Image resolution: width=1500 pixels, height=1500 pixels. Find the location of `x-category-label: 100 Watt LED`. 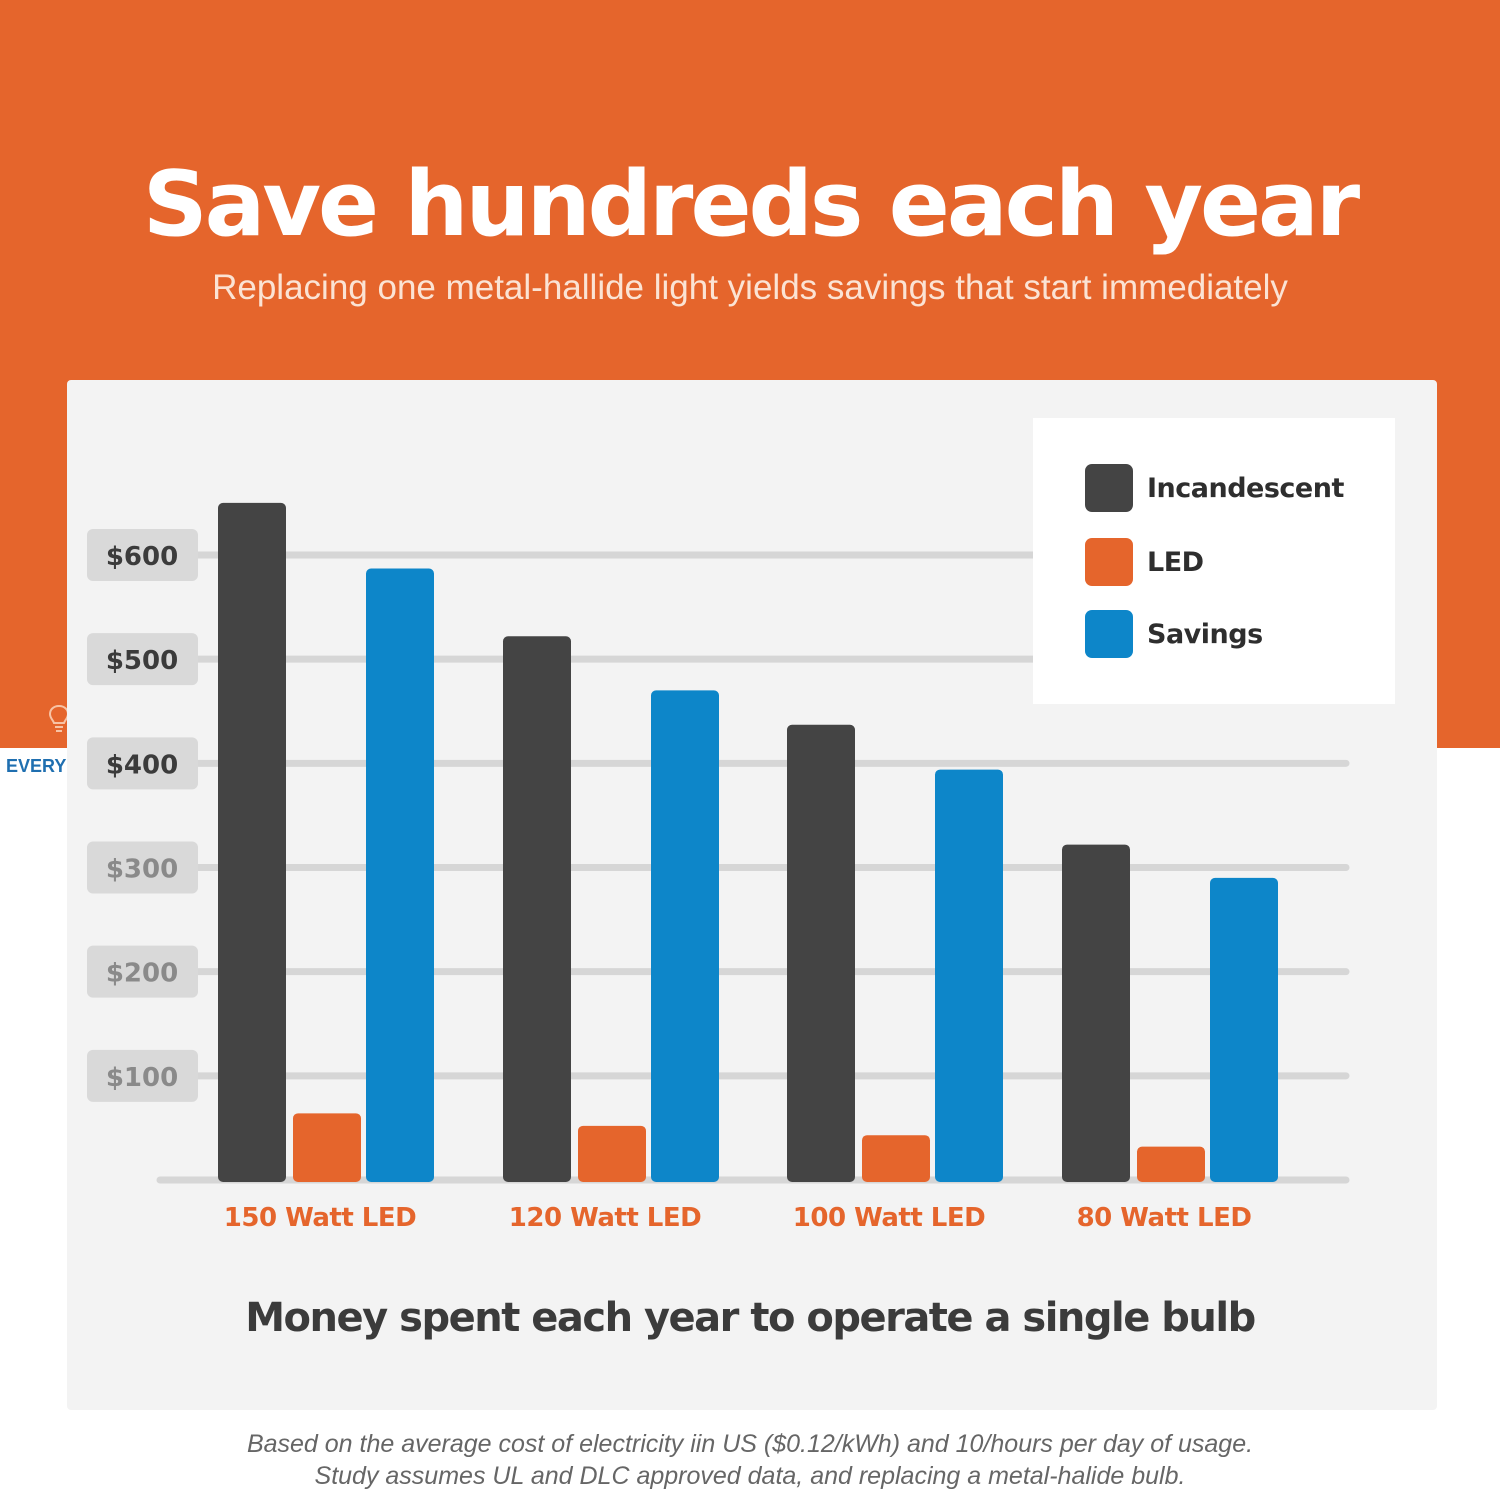

x-category-label: 100 Watt LED is located at coordinates (889, 1218).